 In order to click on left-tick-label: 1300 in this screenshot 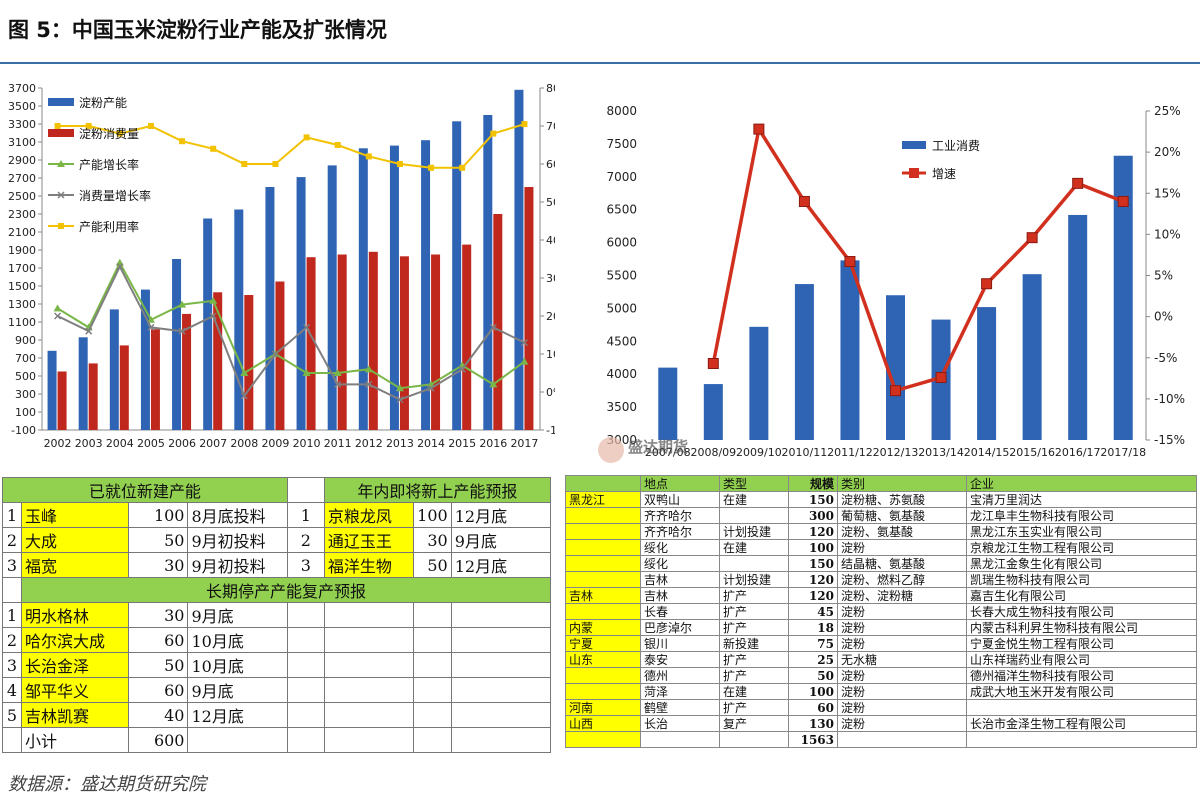, I will do `click(22, 304)`.